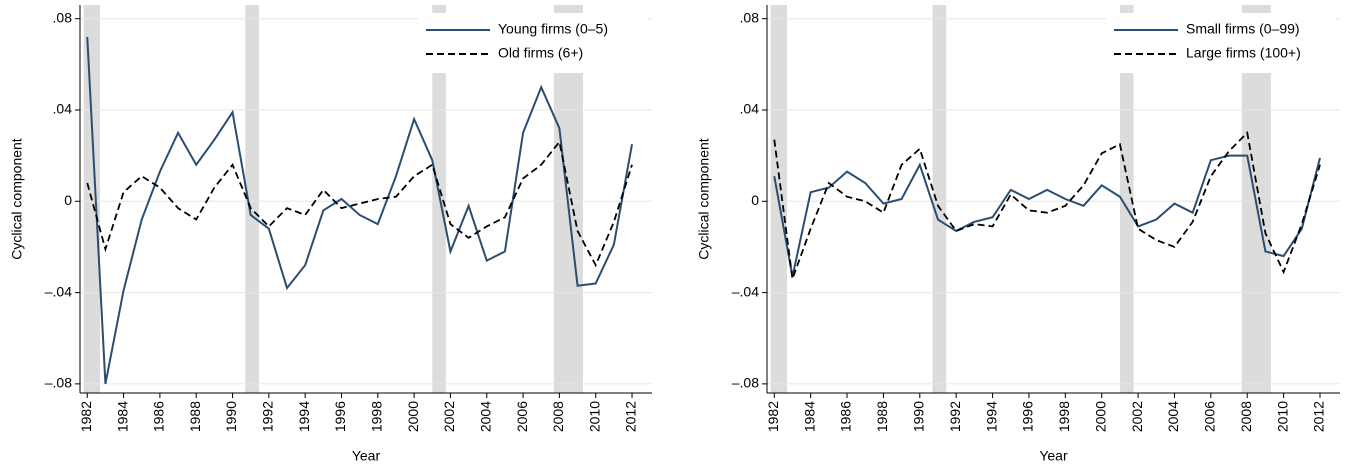 This screenshot has height=466, width=1353. I want to click on legend-label: Large firms (100+), so click(1243, 53).